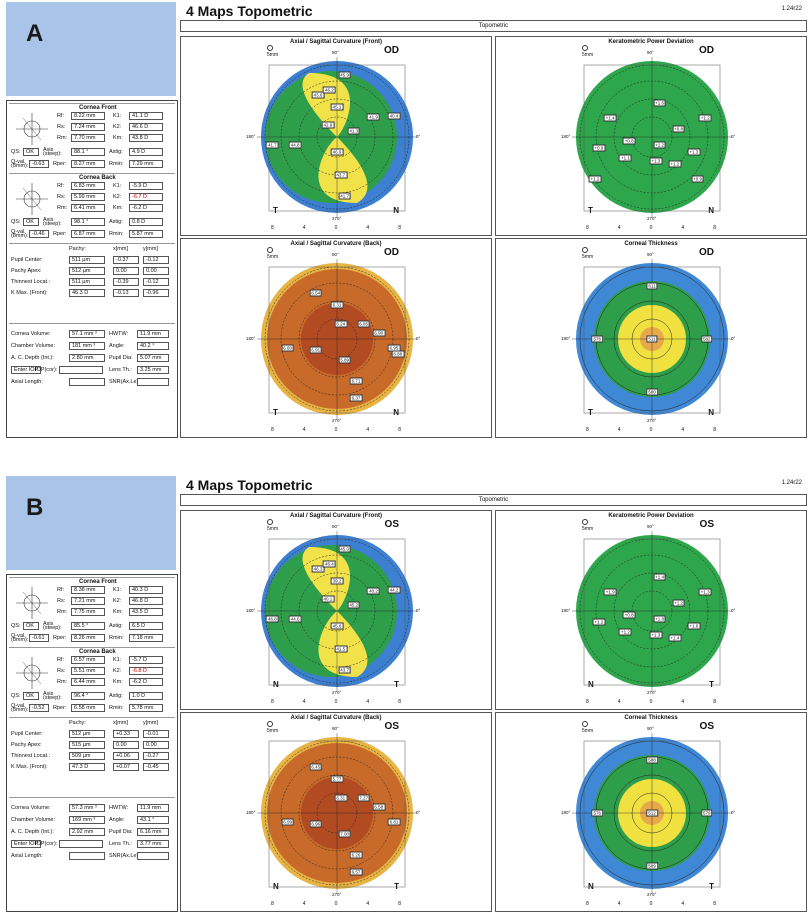  Describe the element at coordinates (675, 638) in the screenshot. I see `map-value-label: +1.4` at that location.